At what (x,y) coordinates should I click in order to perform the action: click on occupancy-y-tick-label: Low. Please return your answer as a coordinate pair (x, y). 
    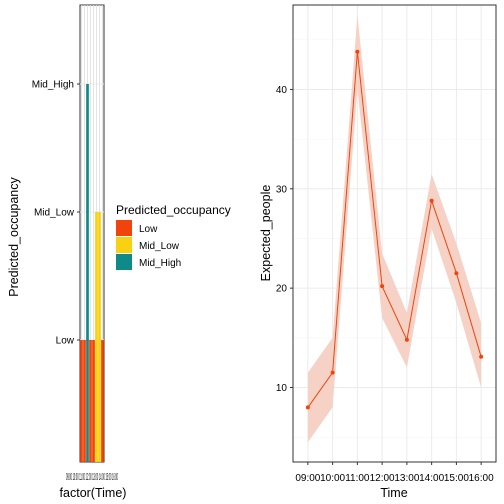
    Looking at the image, I should click on (65, 341).